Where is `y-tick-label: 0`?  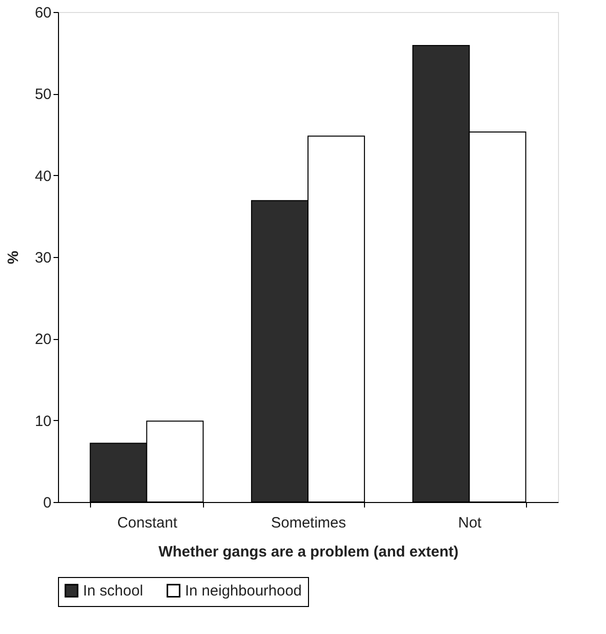
y-tick-label: 0 is located at coordinates (47, 503).